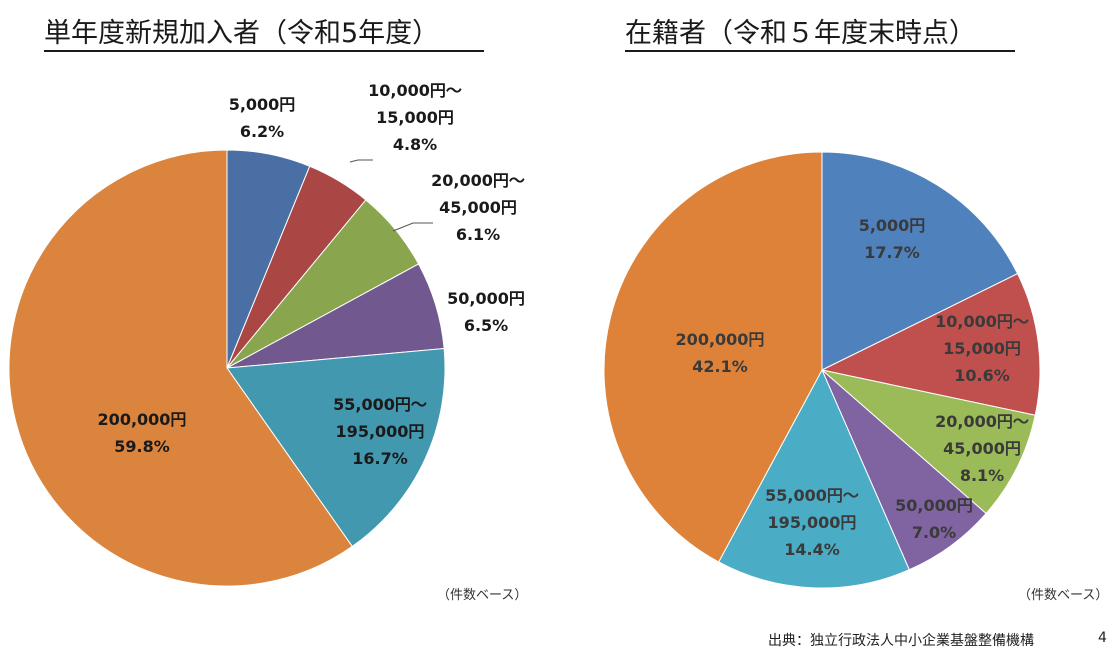 The height and width of the screenshot is (654, 1107). What do you see at coordinates (486, 312) in the screenshot?
I see `slice-data-label-50000: 50,000円 6.5%` at bounding box center [486, 312].